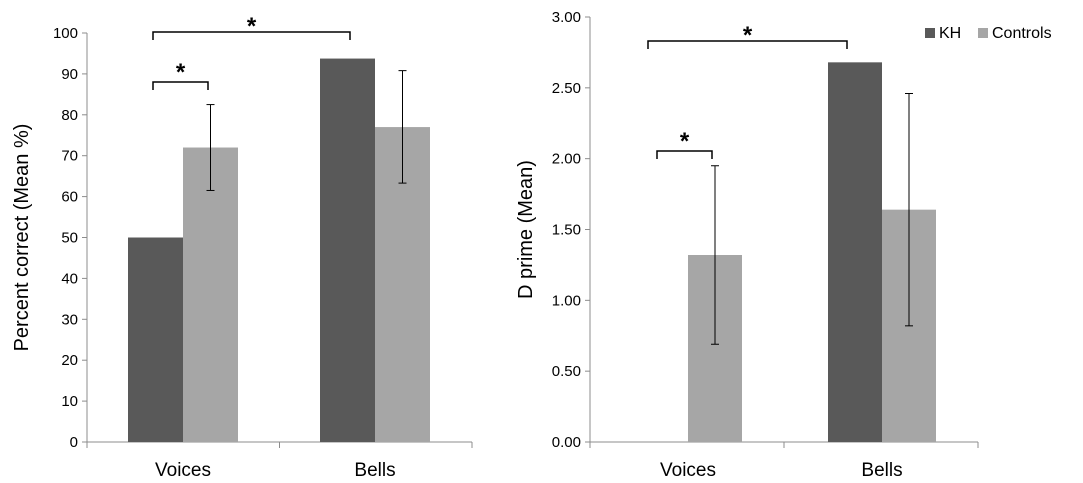  Describe the element at coordinates (566, 230) in the screenshot. I see `y-tick-label: 1.50` at that location.